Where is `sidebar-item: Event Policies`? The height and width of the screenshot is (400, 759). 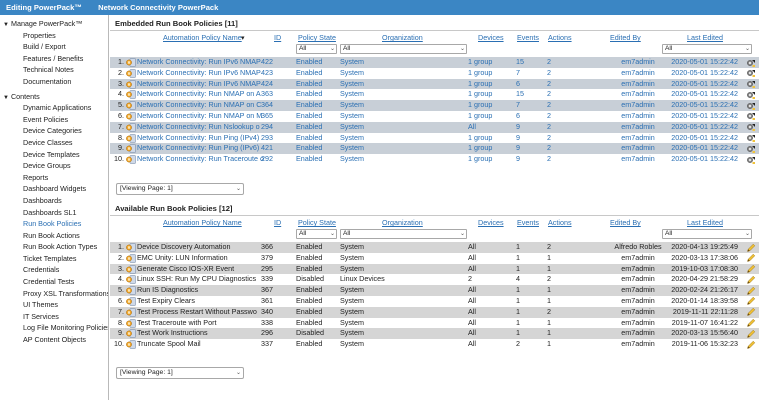 sidebar-item: Event Policies is located at coordinates (46, 119).